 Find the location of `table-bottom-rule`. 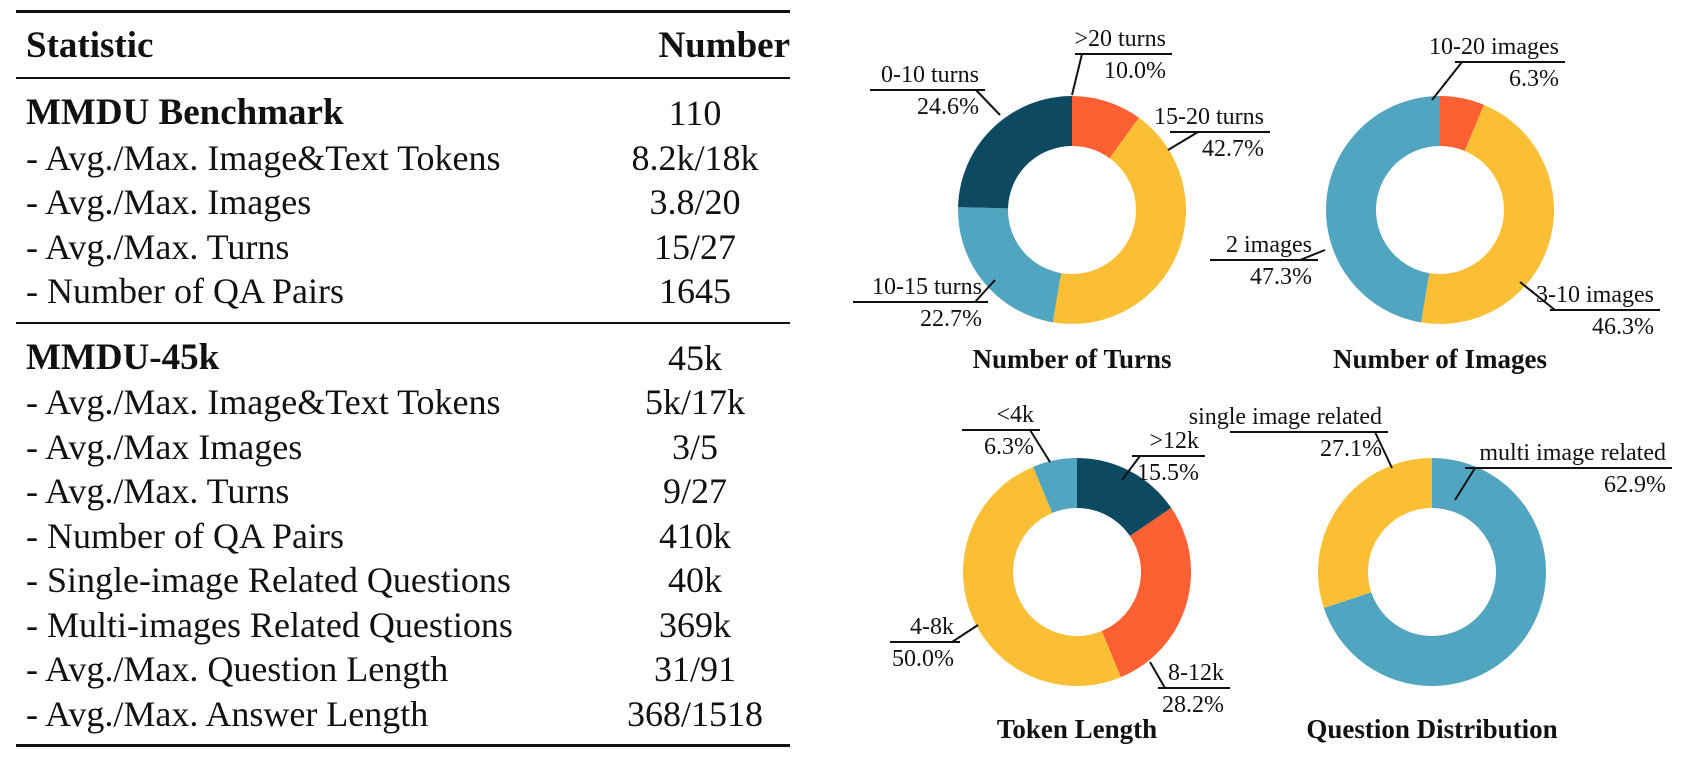

table-bottom-rule is located at coordinates (403, 745).